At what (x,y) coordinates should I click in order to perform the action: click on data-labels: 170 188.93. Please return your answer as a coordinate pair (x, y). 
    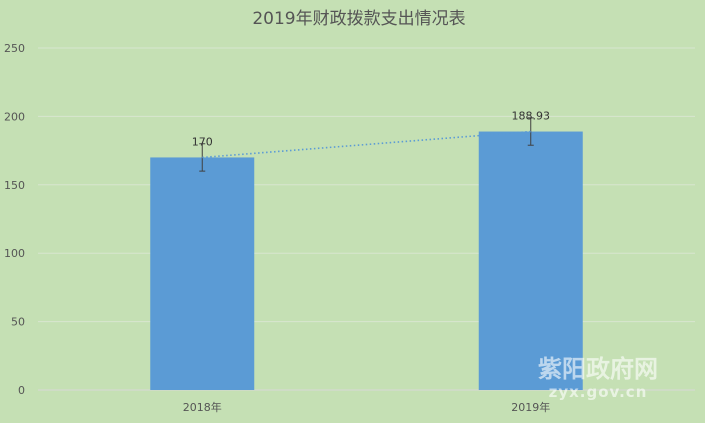
    Looking at the image, I should click on (371, 129).